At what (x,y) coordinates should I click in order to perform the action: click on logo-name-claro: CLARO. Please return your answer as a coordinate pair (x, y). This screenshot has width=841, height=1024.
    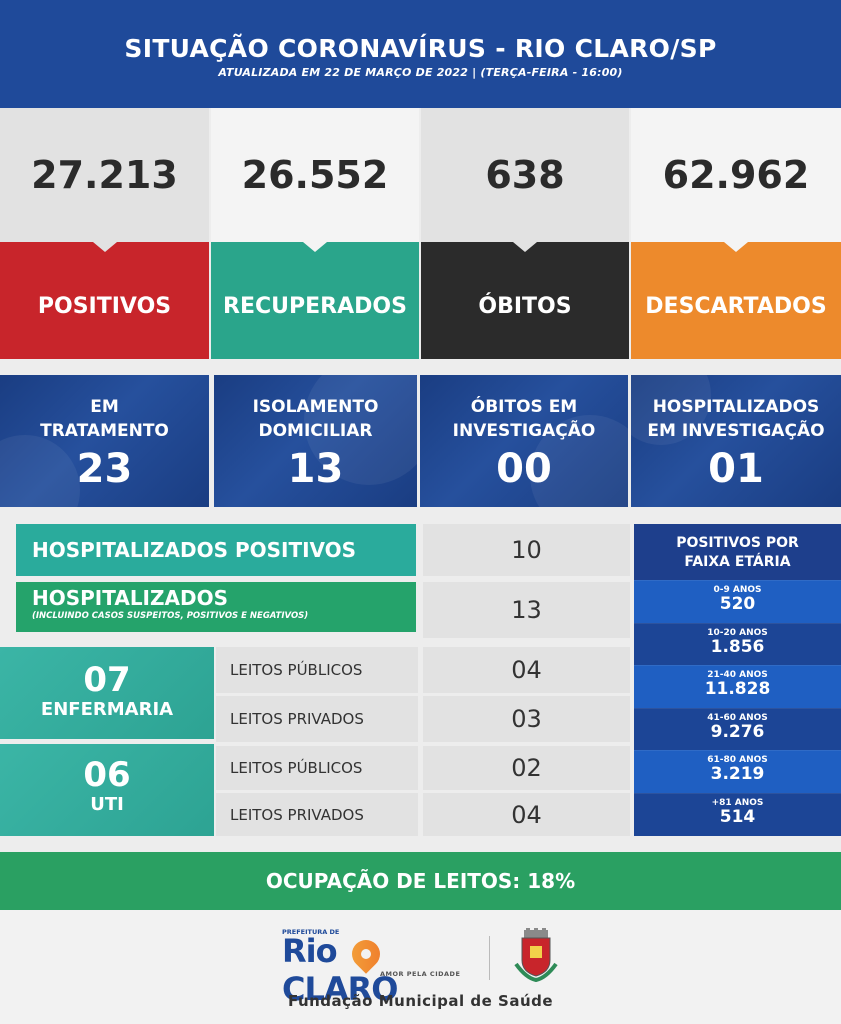
    Looking at the image, I should click on (340, 989).